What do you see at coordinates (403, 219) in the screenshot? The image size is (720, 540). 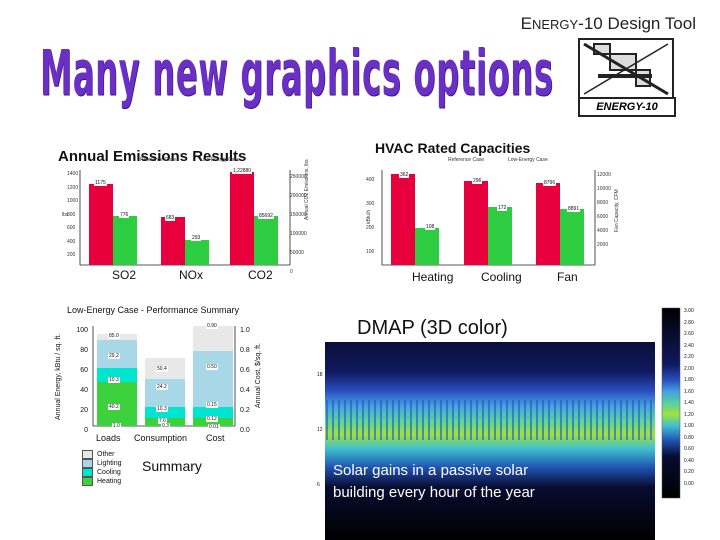 I see `hvac-bar-heating-ref` at bounding box center [403, 219].